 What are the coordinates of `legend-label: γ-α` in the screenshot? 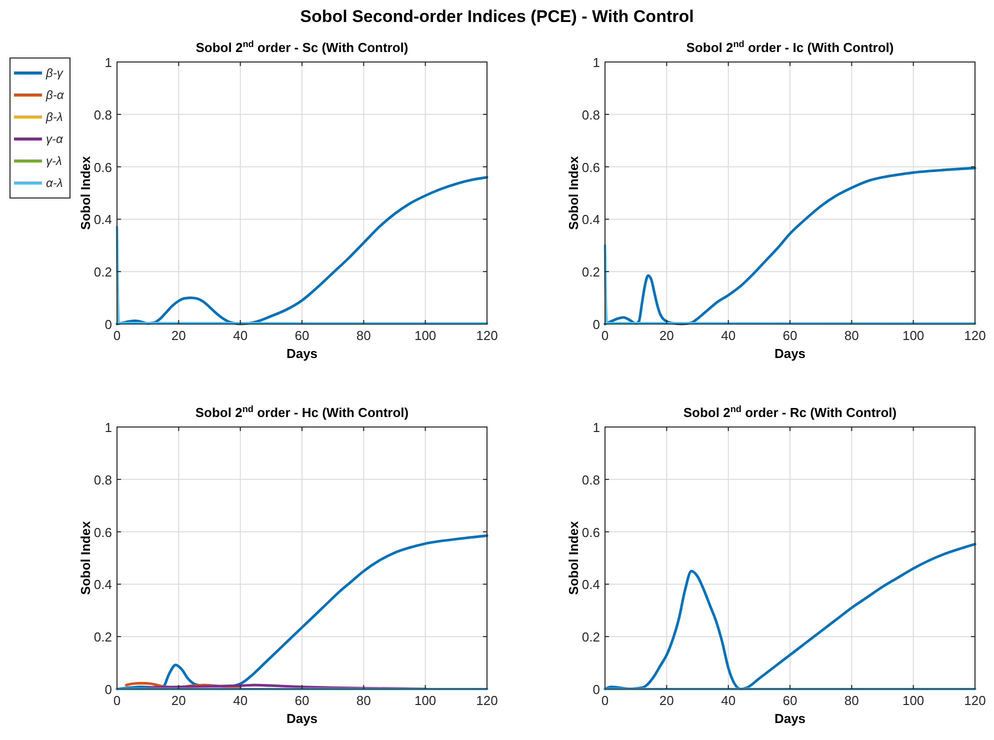 It's located at (55, 139).